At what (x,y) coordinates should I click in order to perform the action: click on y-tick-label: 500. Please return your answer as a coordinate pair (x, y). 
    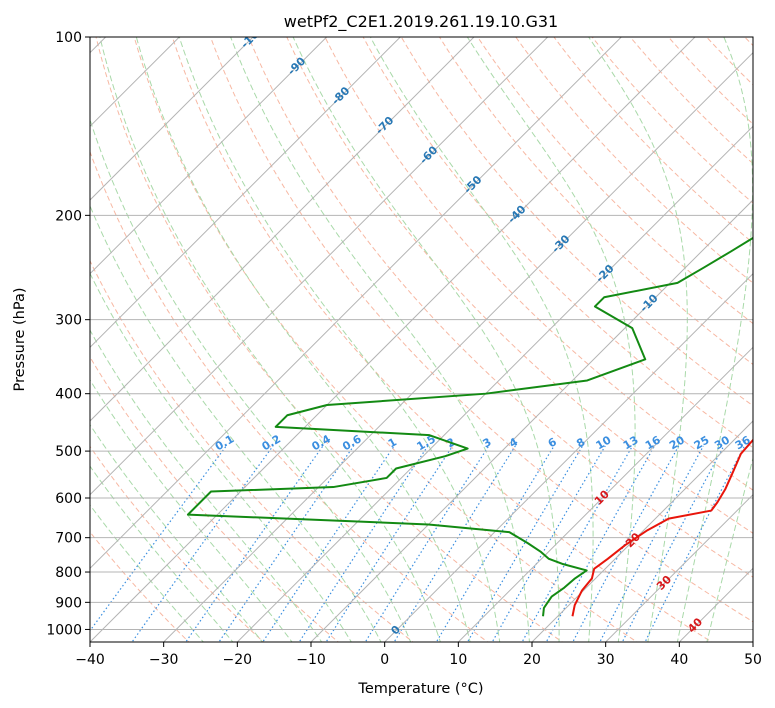
    Looking at the image, I should click on (68, 452).